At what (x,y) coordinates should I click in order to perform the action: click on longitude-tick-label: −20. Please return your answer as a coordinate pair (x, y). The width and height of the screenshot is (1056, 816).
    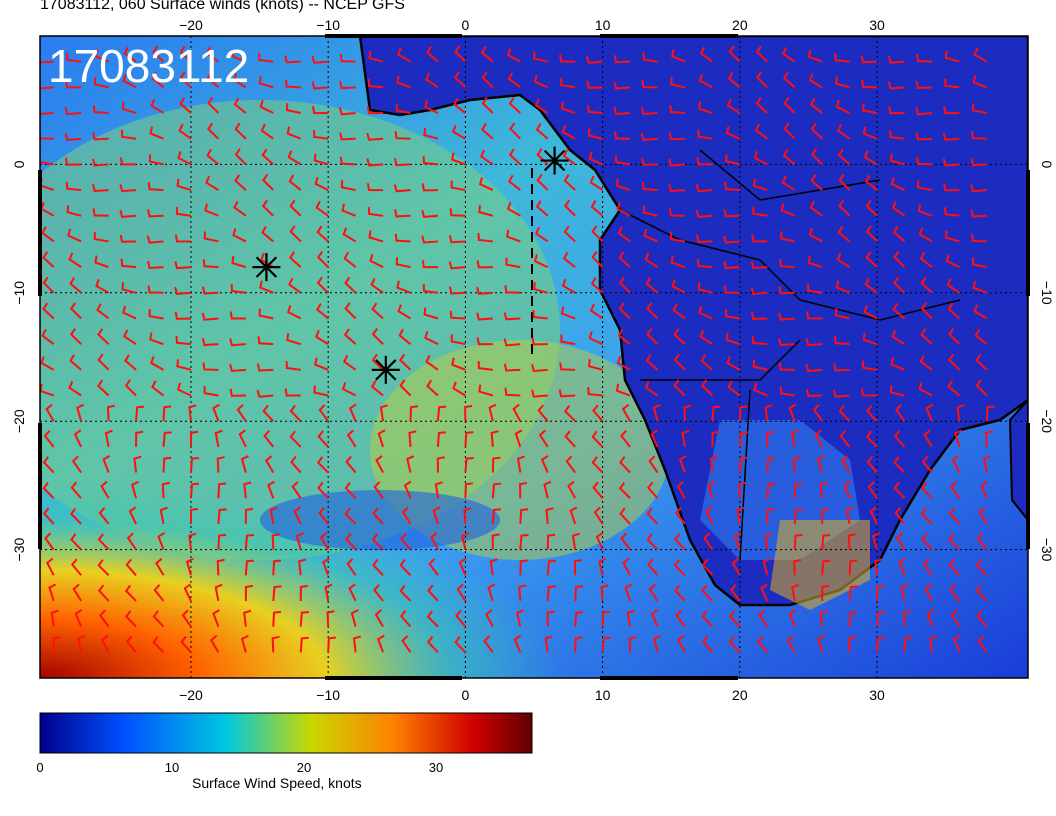
    Looking at the image, I should click on (191, 25).